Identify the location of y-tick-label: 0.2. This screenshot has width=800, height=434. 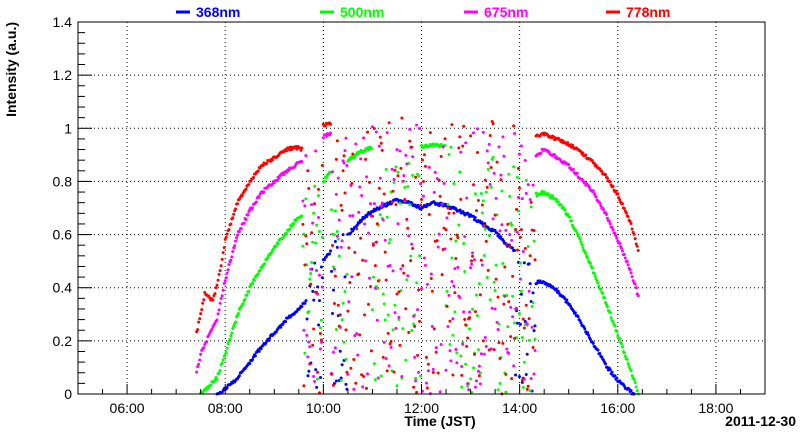
(63, 341).